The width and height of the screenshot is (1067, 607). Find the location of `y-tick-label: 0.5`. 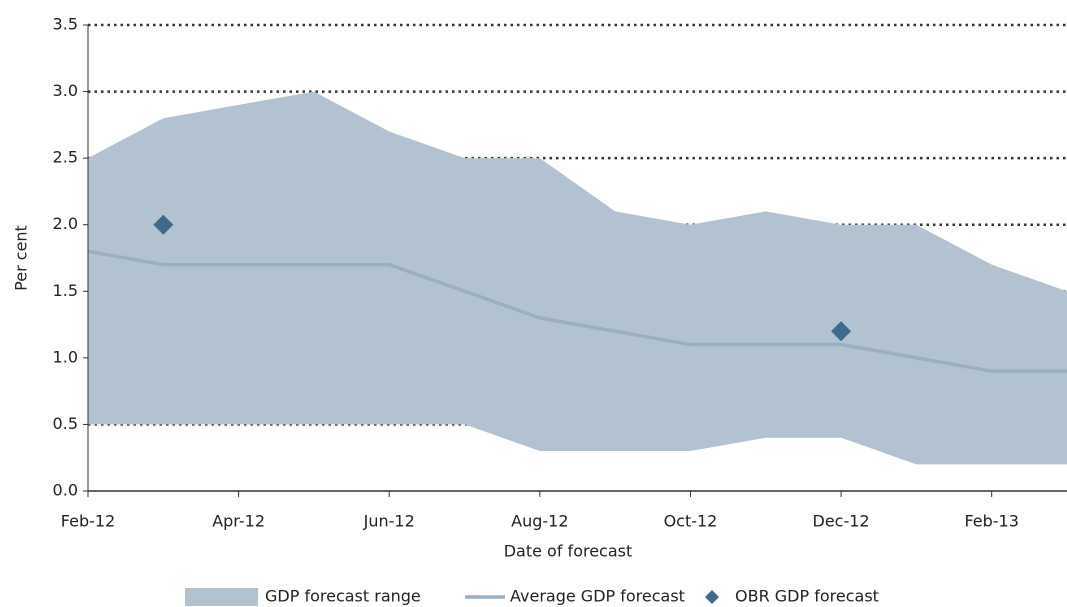

y-tick-label: 0.5 is located at coordinates (65, 423).